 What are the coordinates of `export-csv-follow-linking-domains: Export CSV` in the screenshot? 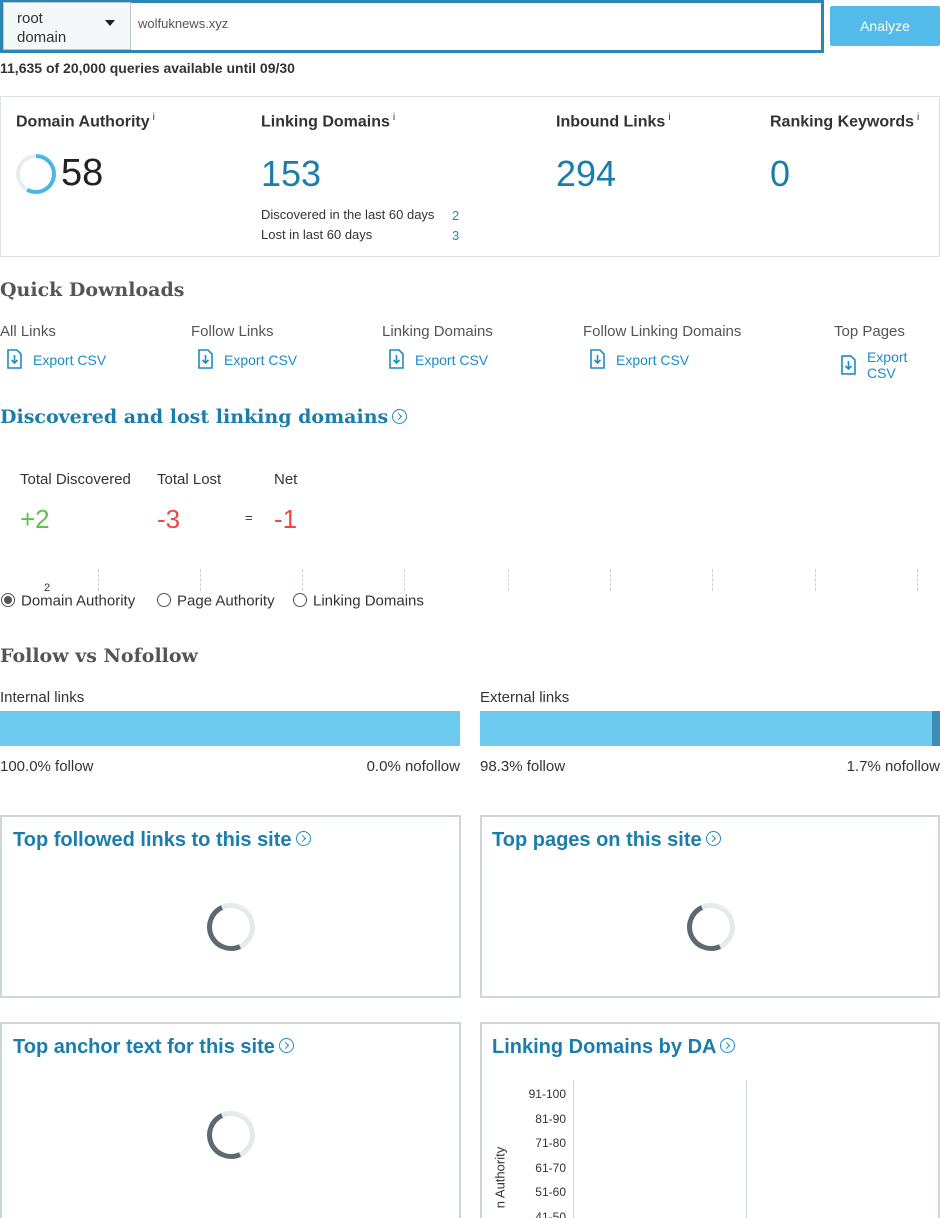 It's located at (639, 359).